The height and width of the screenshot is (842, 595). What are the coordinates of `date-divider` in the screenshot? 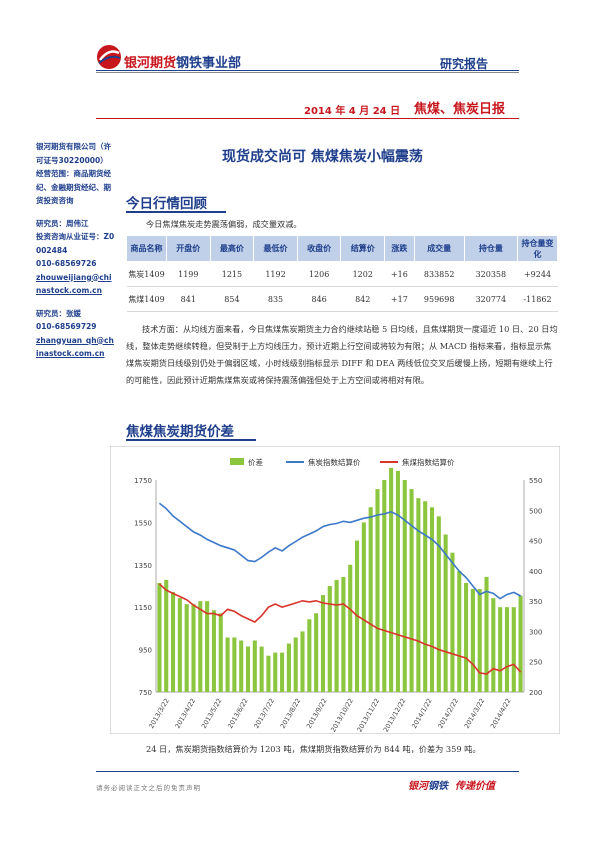 It's located at (307, 118).